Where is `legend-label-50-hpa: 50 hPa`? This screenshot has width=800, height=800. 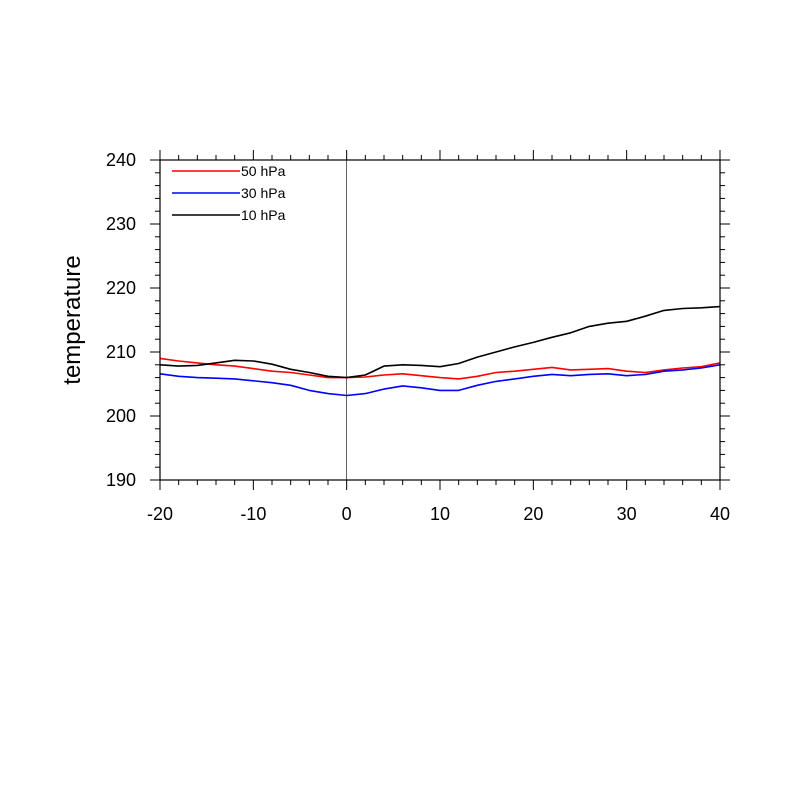
legend-label-50-hpa: 50 hPa is located at coordinates (263, 171).